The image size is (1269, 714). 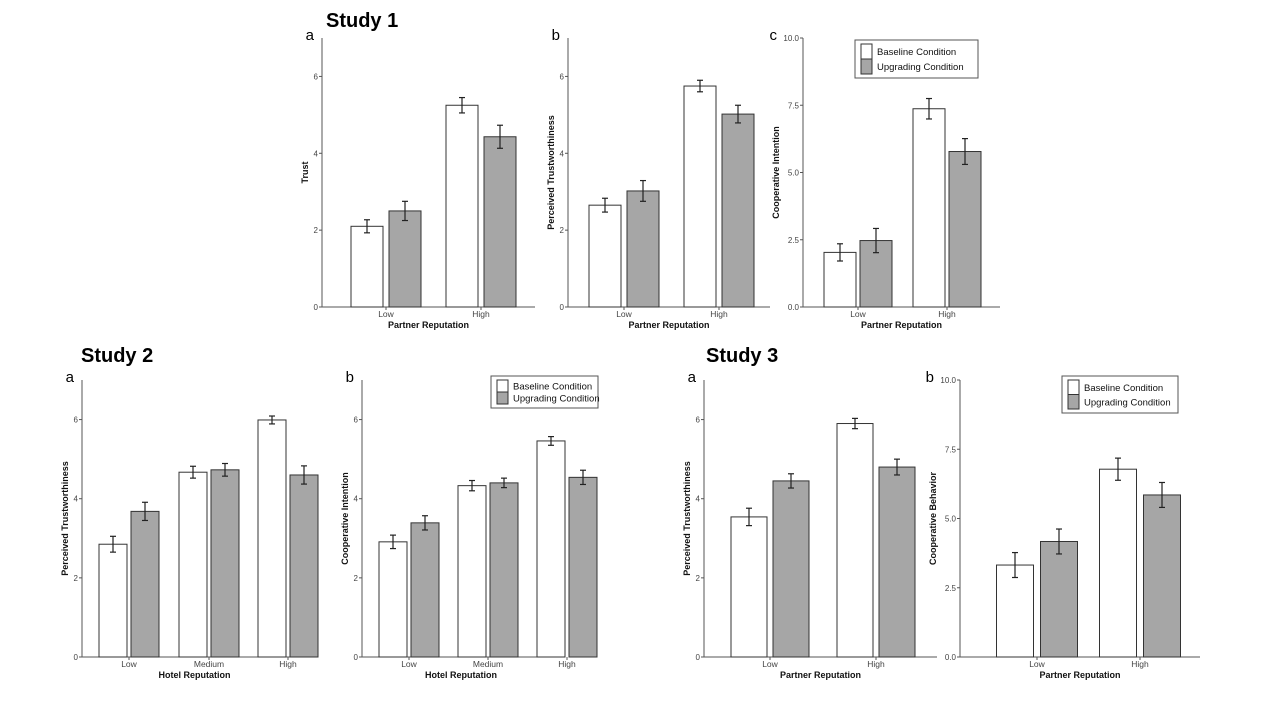 I want to click on legend-label: Upgrading Condition, so click(x=920, y=67).